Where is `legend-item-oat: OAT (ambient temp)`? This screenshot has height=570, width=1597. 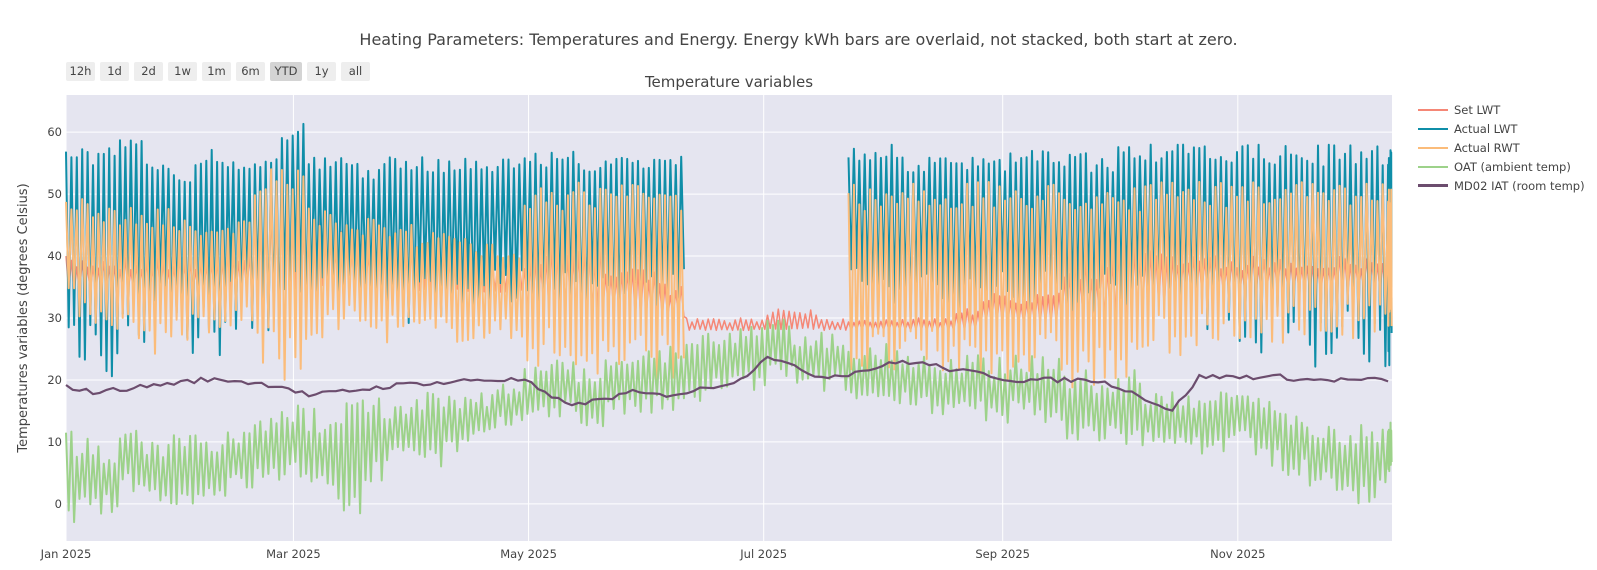
legend-item-oat: OAT (ambient temp) is located at coordinates (1501, 166).